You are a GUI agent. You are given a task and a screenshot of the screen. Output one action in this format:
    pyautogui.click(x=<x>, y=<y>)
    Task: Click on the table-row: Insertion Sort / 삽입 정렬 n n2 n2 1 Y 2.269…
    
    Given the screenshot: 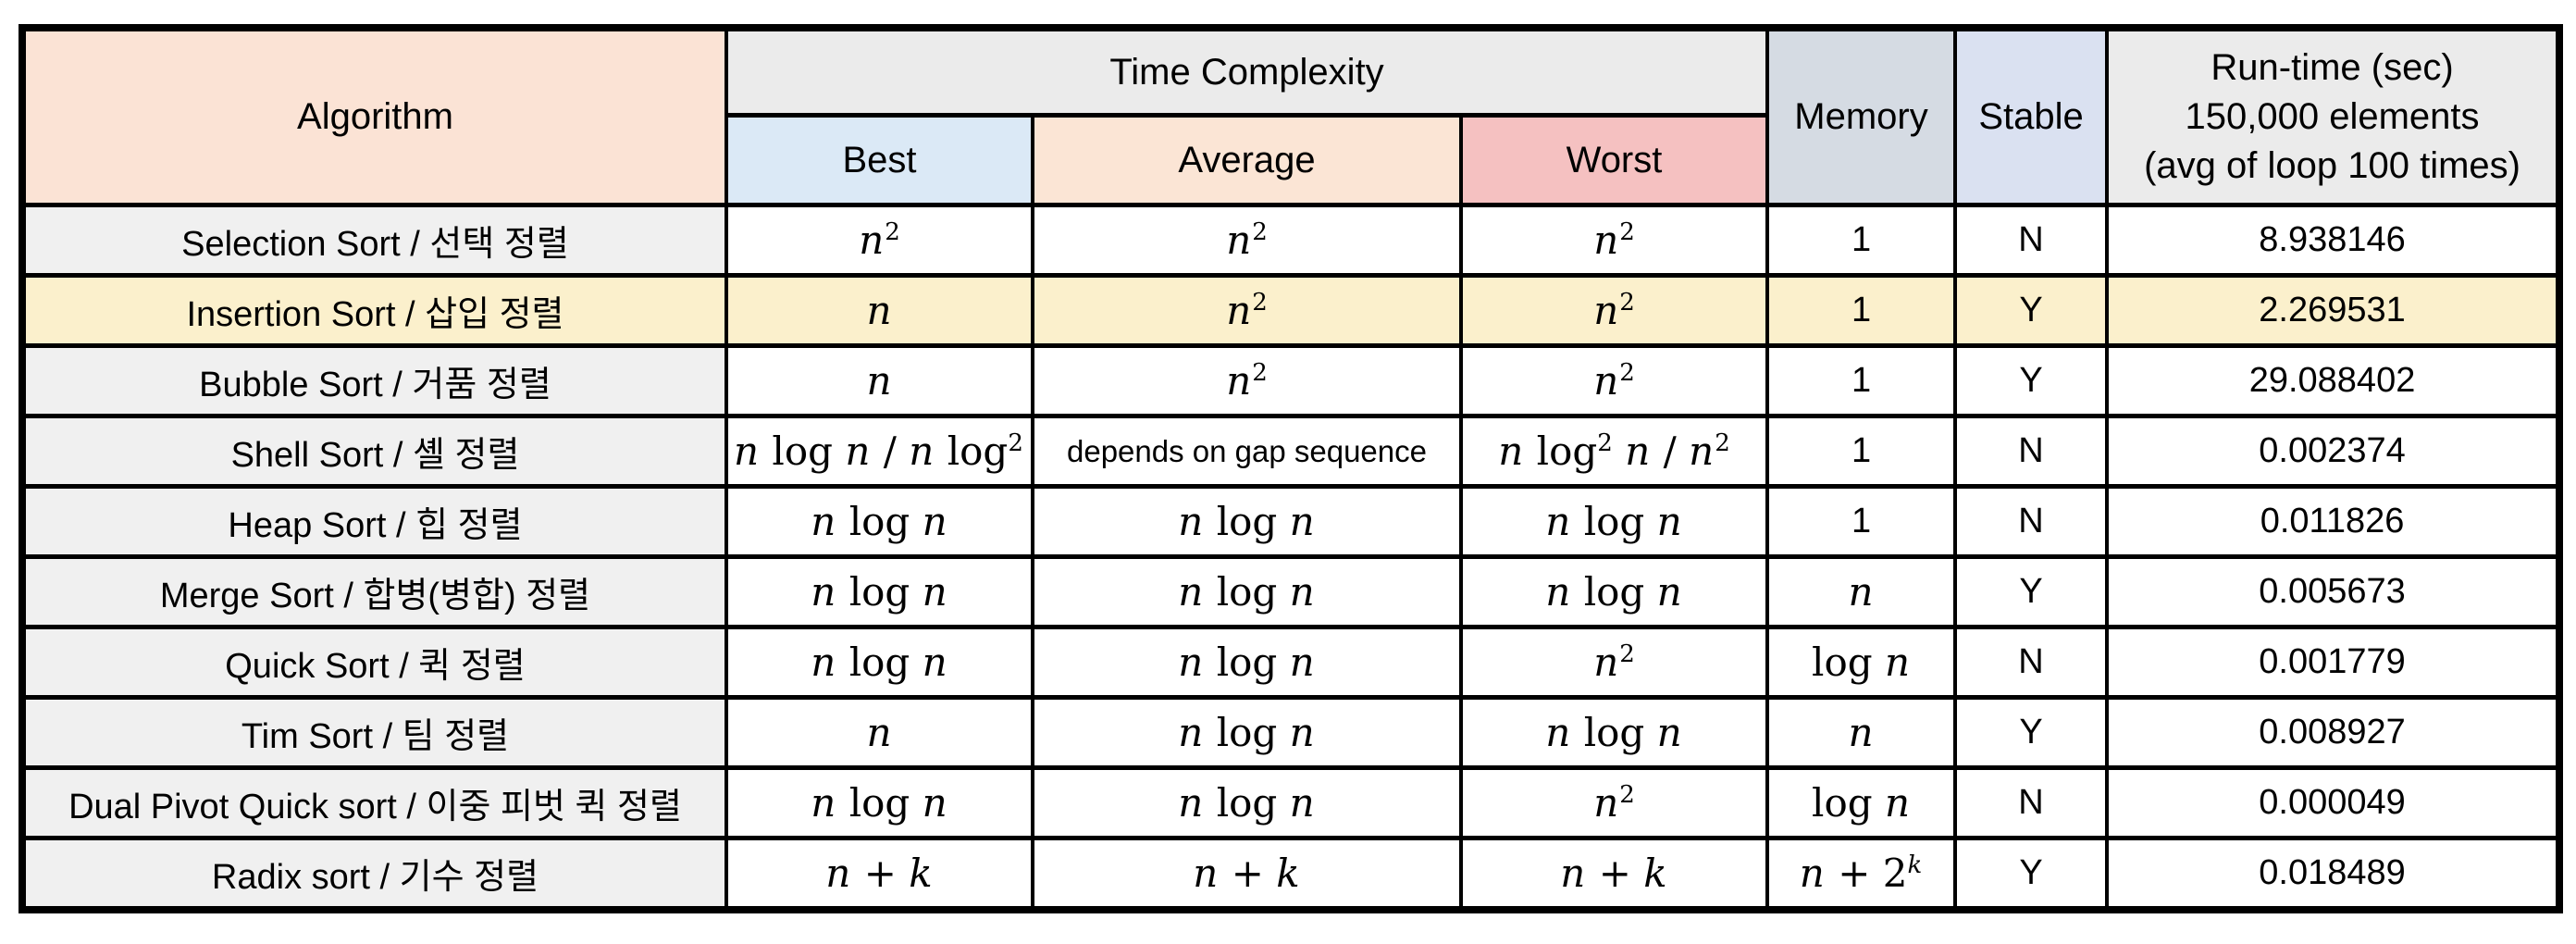 What is the action you would take?
    pyautogui.click(x=1291, y=310)
    